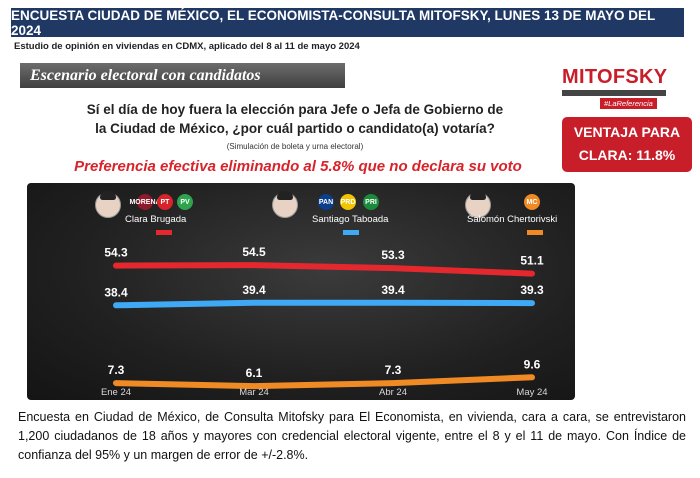 This screenshot has width=700, height=478. What do you see at coordinates (351, 232) in the screenshot?
I see `legend-swatch-santiago-taboada` at bounding box center [351, 232].